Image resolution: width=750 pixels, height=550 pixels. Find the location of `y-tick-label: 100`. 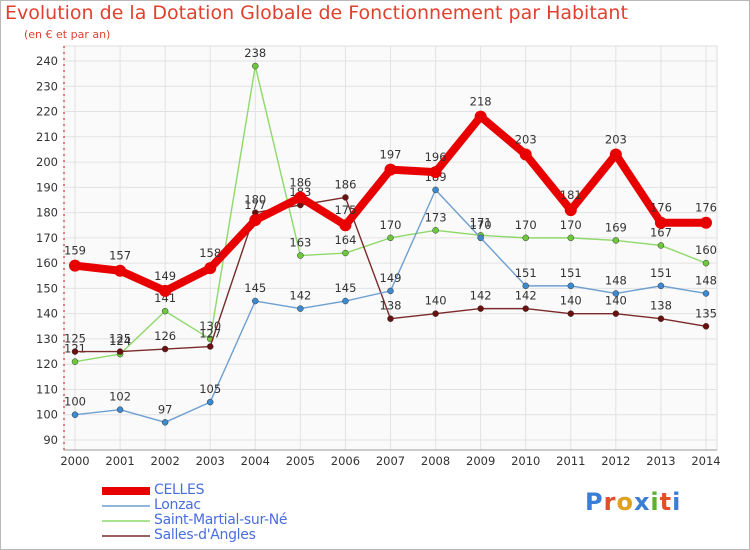

y-tick-label: 100 is located at coordinates (47, 415).